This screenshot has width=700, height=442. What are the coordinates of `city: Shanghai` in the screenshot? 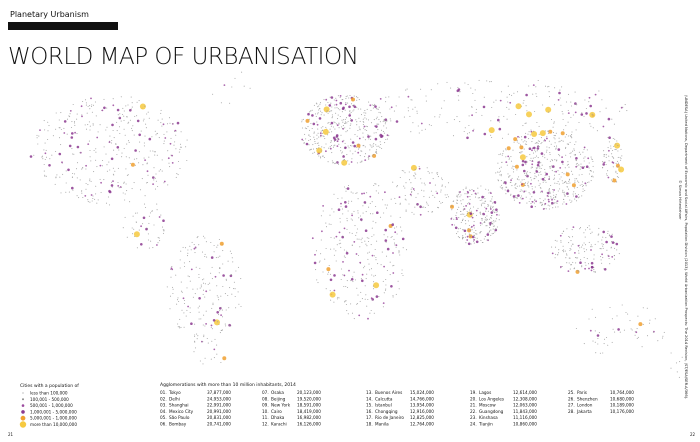 It's located at (179, 405).